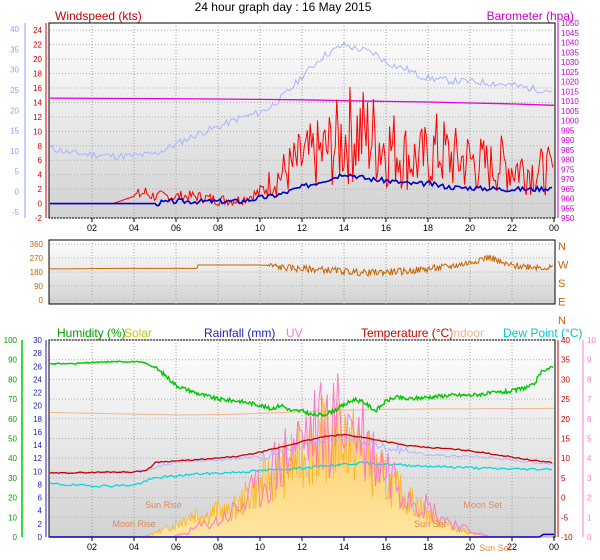 The image size is (600, 560). Describe the element at coordinates (570, 23) in the screenshot. I see `barometer-tick-label: 1050` at that location.